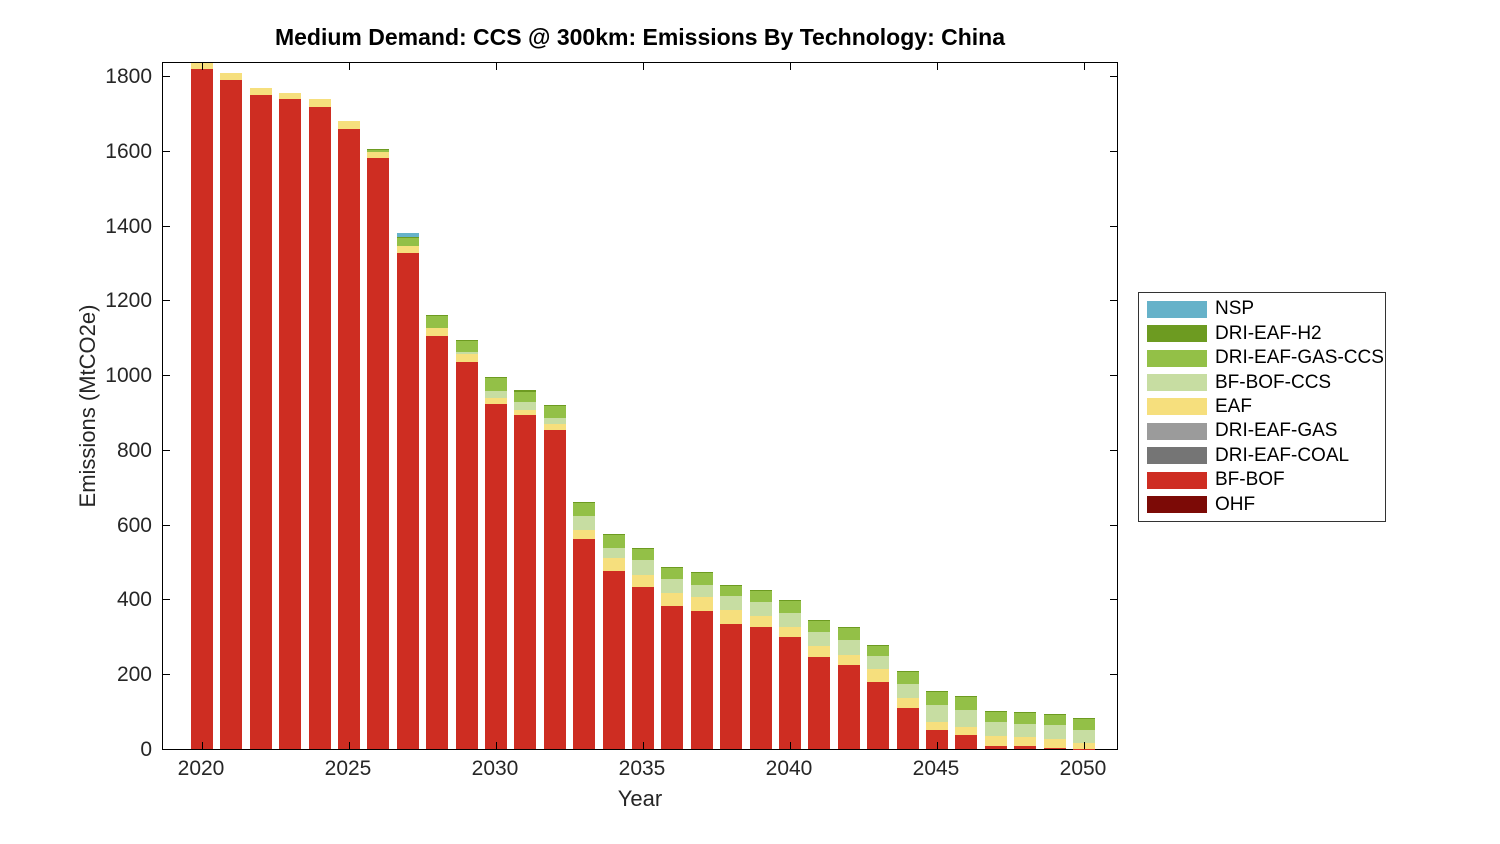 Image resolution: width=1500 pixels, height=844 pixels. What do you see at coordinates (584, 405) in the screenshot?
I see `bar-column-2033` at bounding box center [584, 405].